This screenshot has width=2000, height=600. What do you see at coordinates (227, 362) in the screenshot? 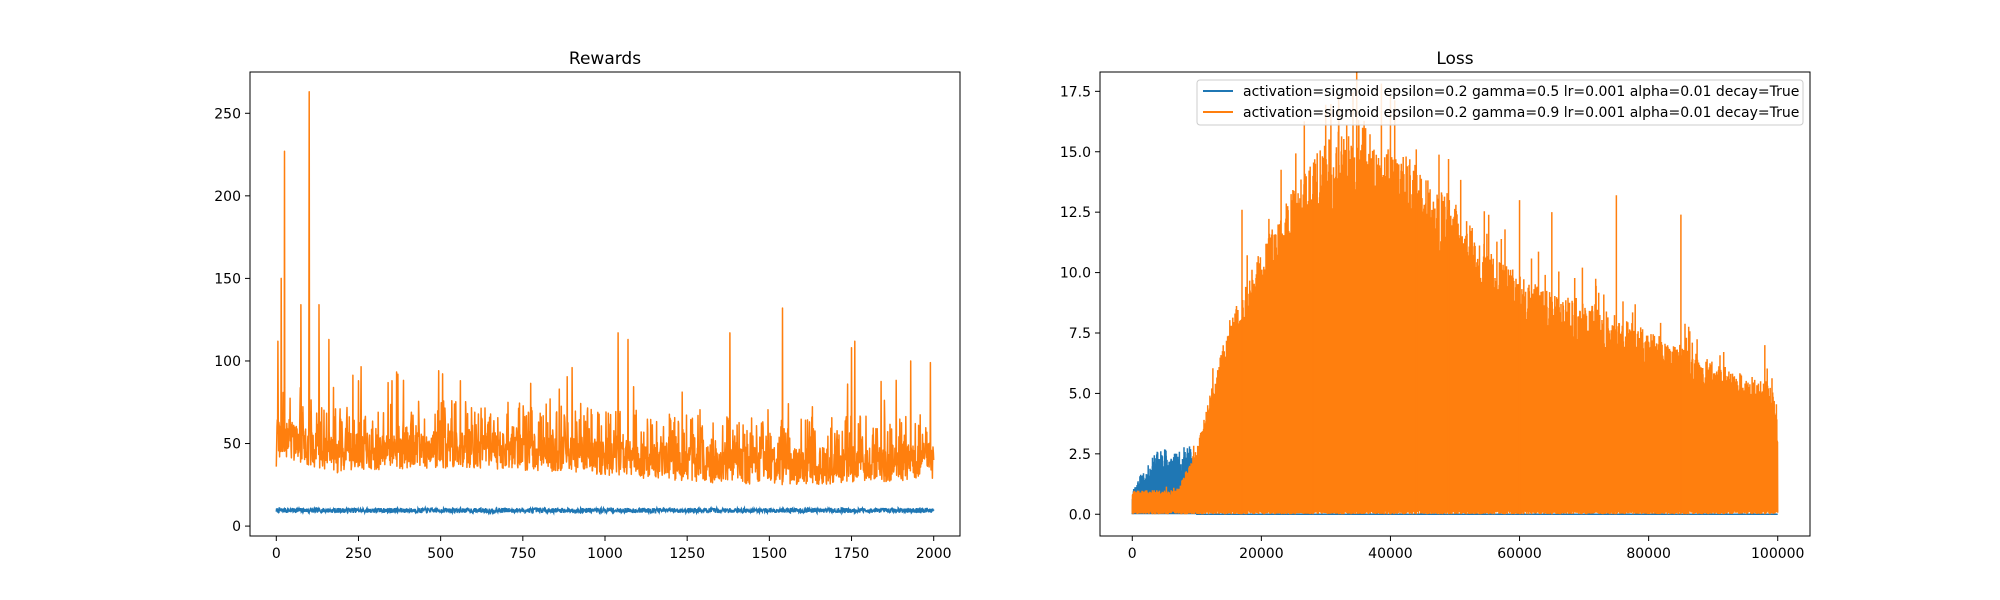
I see `y-tick-label: 100` at bounding box center [227, 362].